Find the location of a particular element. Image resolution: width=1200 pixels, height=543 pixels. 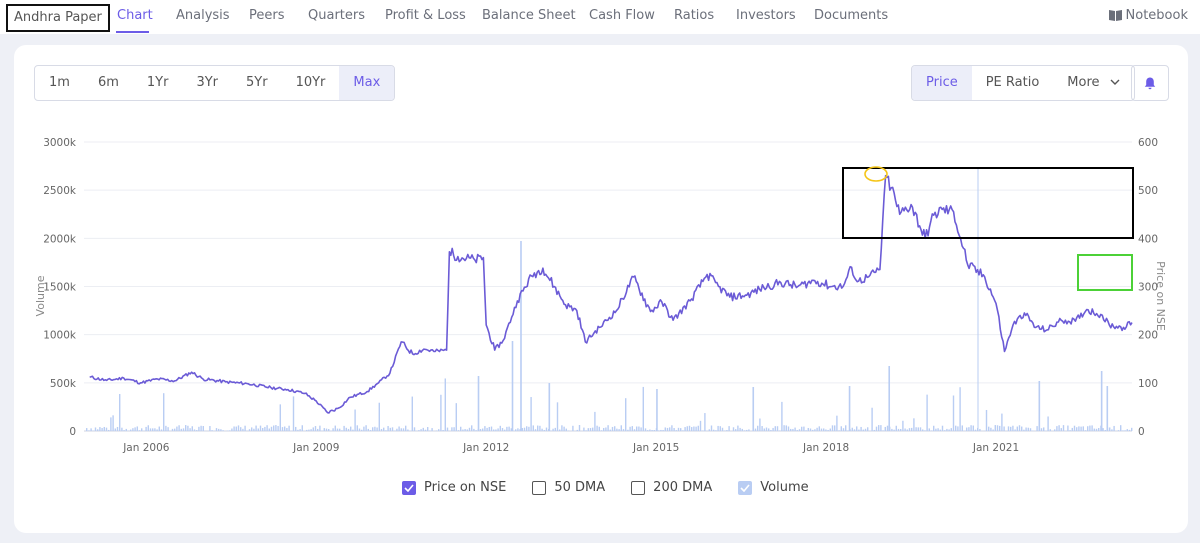

range-1yr-button: 1Yr is located at coordinates (157, 82).